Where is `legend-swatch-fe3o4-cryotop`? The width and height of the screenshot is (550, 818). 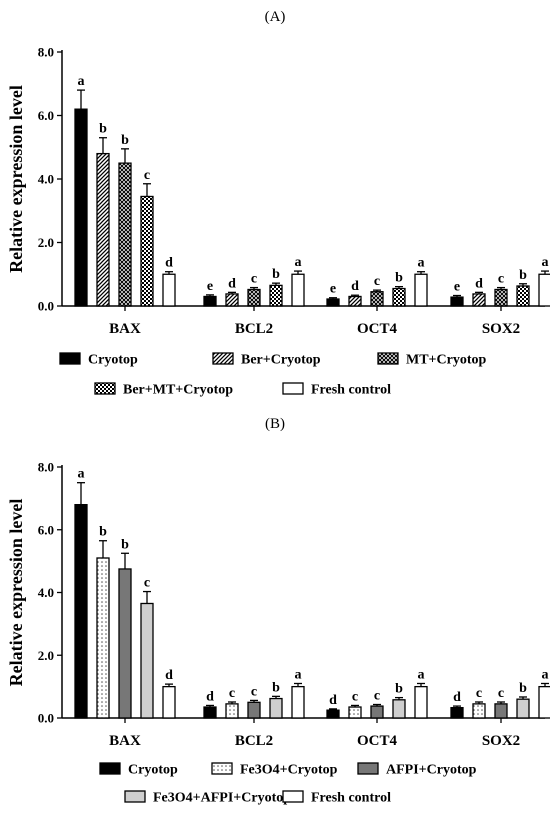
legend-swatch-fe3o4-cryotop is located at coordinates (222, 768).